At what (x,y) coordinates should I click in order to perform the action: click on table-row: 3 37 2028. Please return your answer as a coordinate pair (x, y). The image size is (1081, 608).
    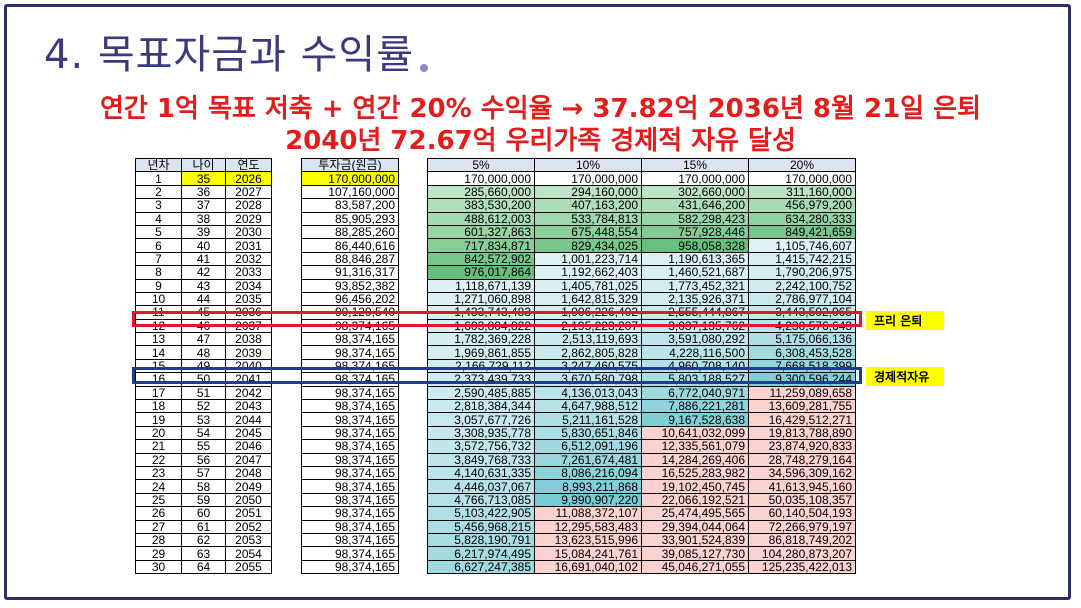
    Looking at the image, I should click on (203, 205).